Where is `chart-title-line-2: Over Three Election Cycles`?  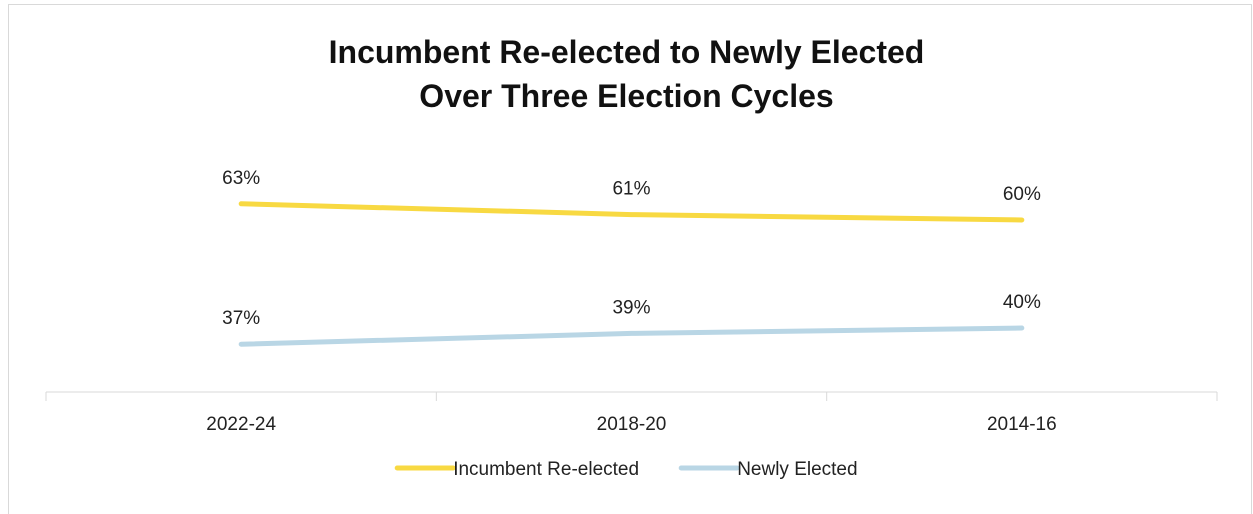
chart-title-line-2: Over Three Election Cycles is located at coordinates (626, 96).